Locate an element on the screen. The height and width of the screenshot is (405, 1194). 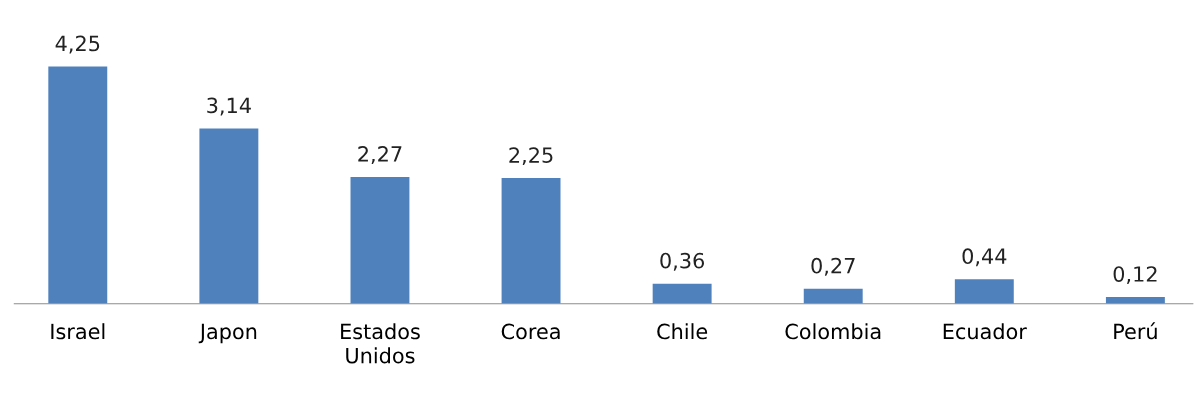
data-label: 0,36 is located at coordinates (682, 261).